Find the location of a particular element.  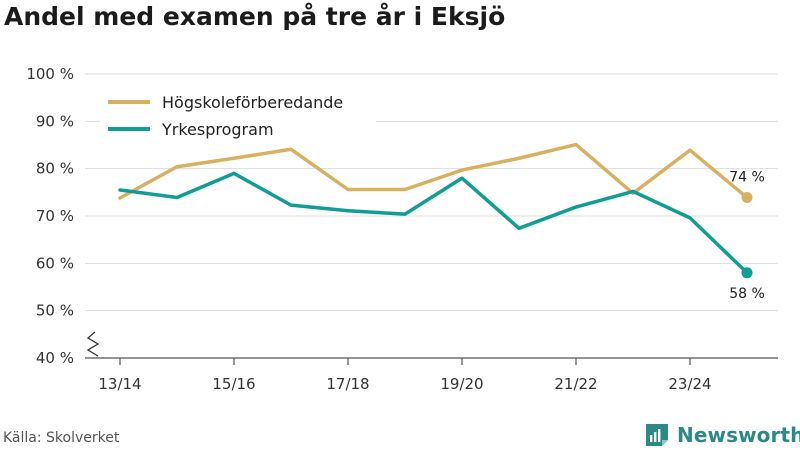

legend-background is located at coordinates (238, 115).